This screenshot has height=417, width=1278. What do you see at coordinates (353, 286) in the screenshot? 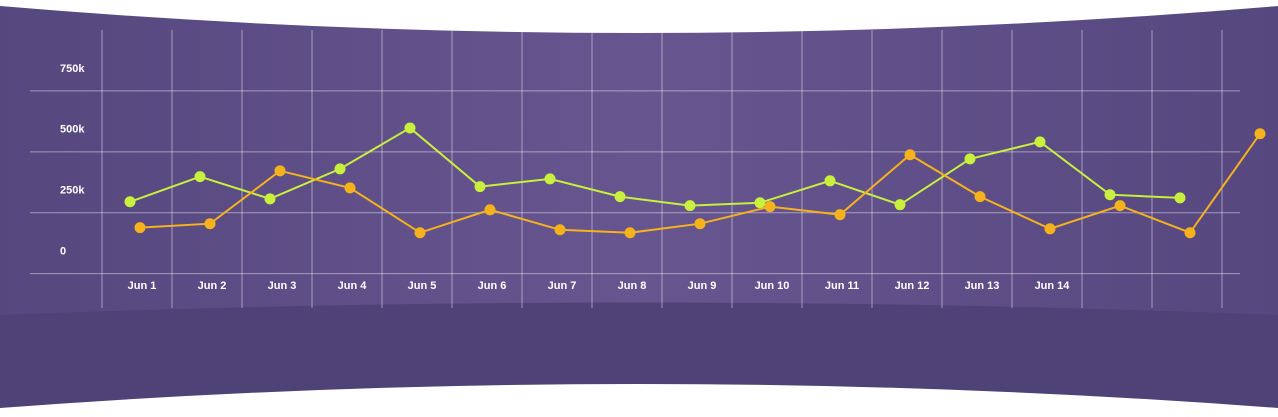
I see `x-tick-label: Jun 4` at bounding box center [353, 286].